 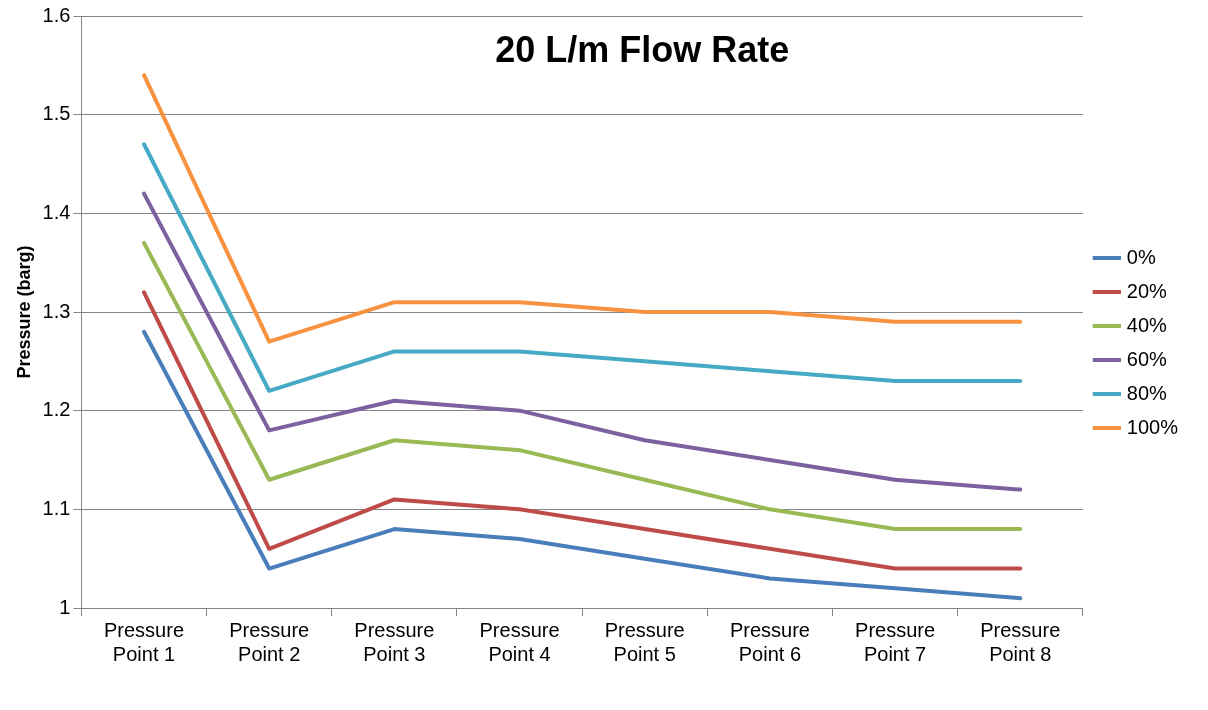 What do you see at coordinates (269, 641) in the screenshot?
I see `x-tick-label: Pressure Point 2` at bounding box center [269, 641].